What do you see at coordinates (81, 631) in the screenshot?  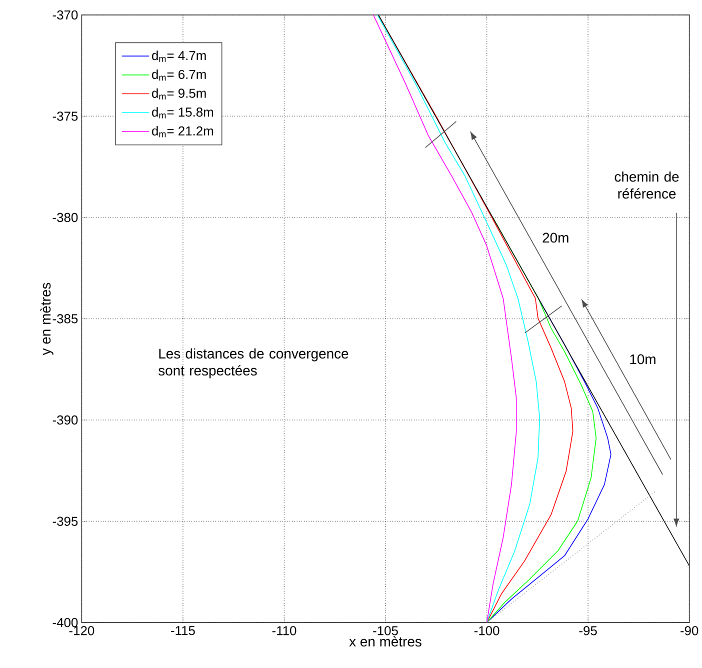 I see `x-tick-label: -120` at bounding box center [81, 631].